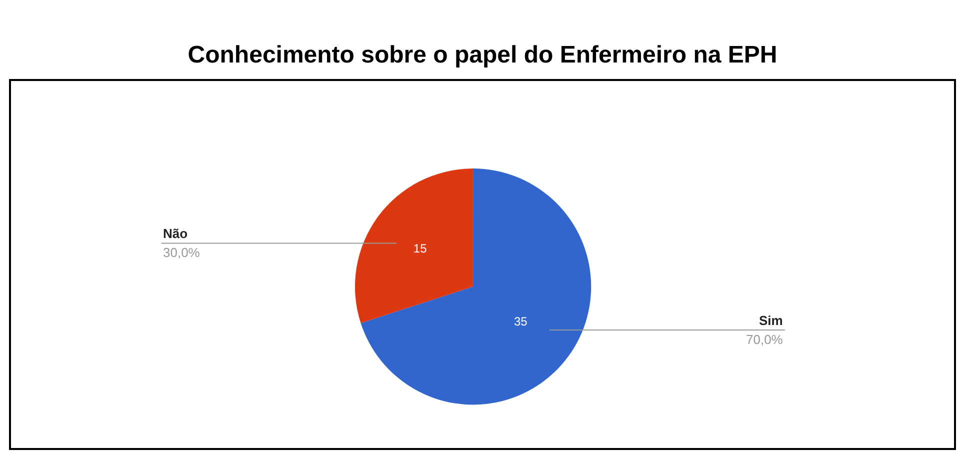 The image size is (965, 459). I want to click on slice-label: Sim, so click(771, 320).